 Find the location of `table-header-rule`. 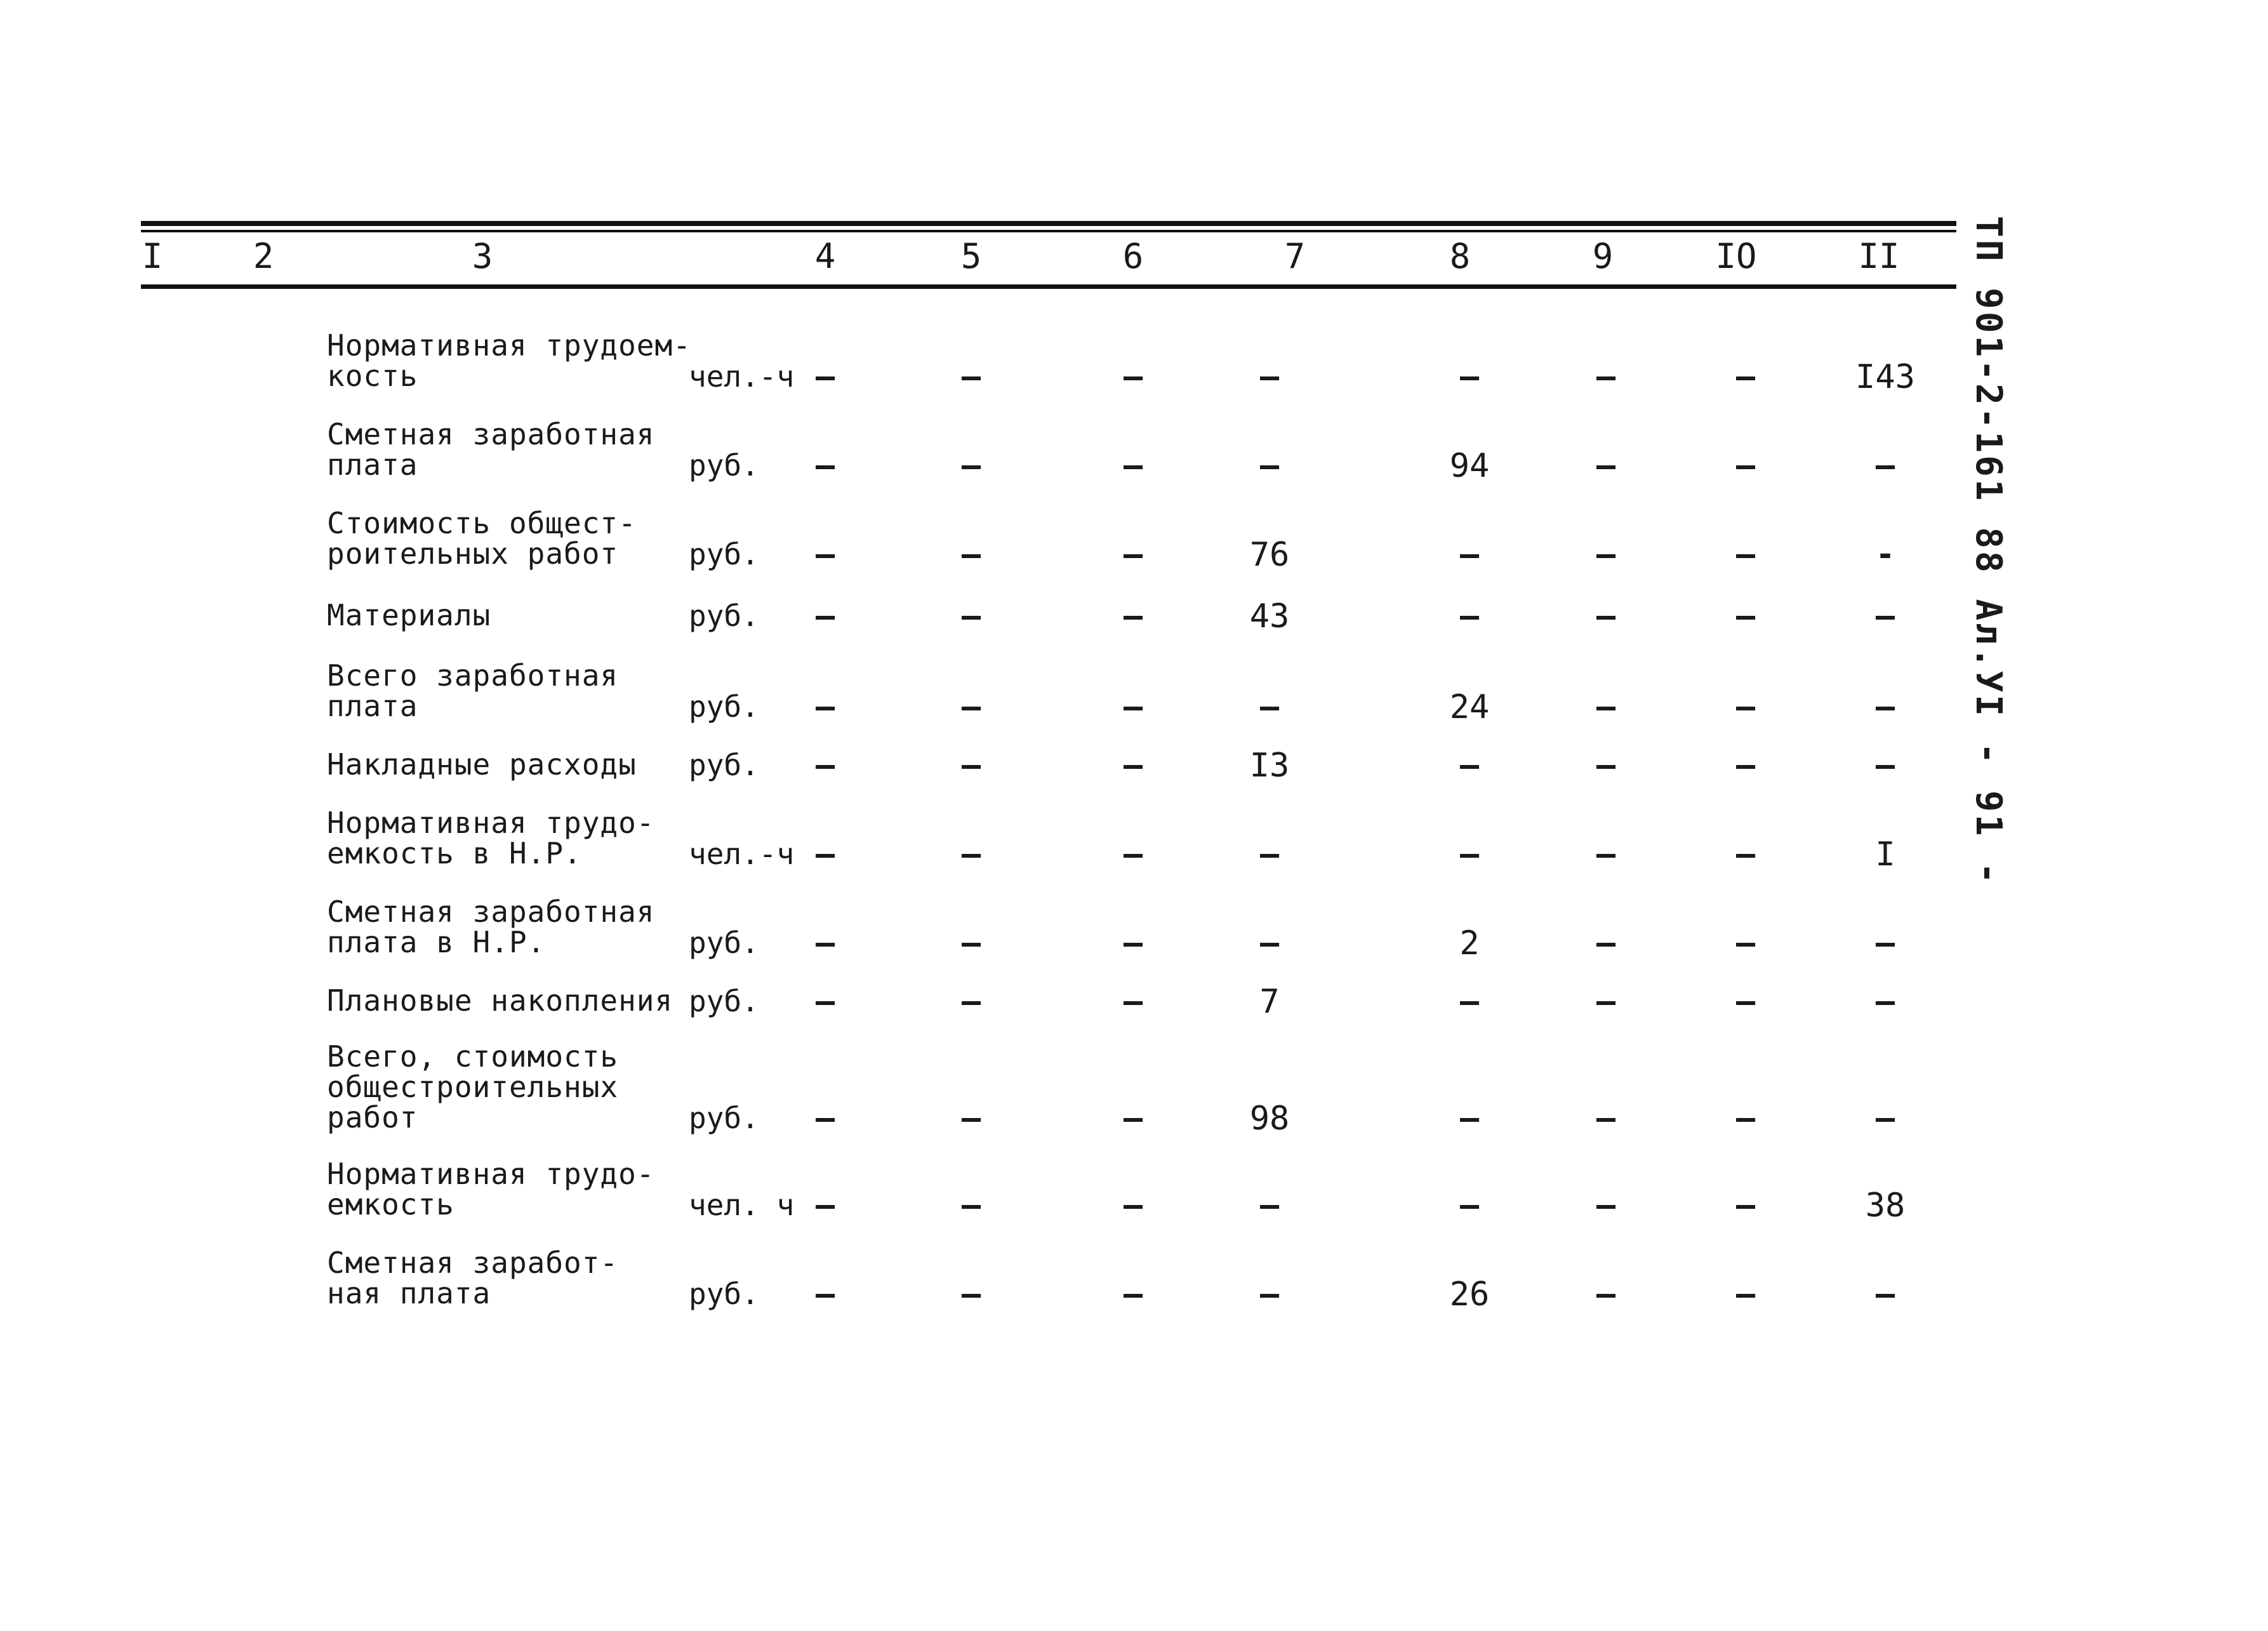

table-header-rule is located at coordinates (1048, 287).